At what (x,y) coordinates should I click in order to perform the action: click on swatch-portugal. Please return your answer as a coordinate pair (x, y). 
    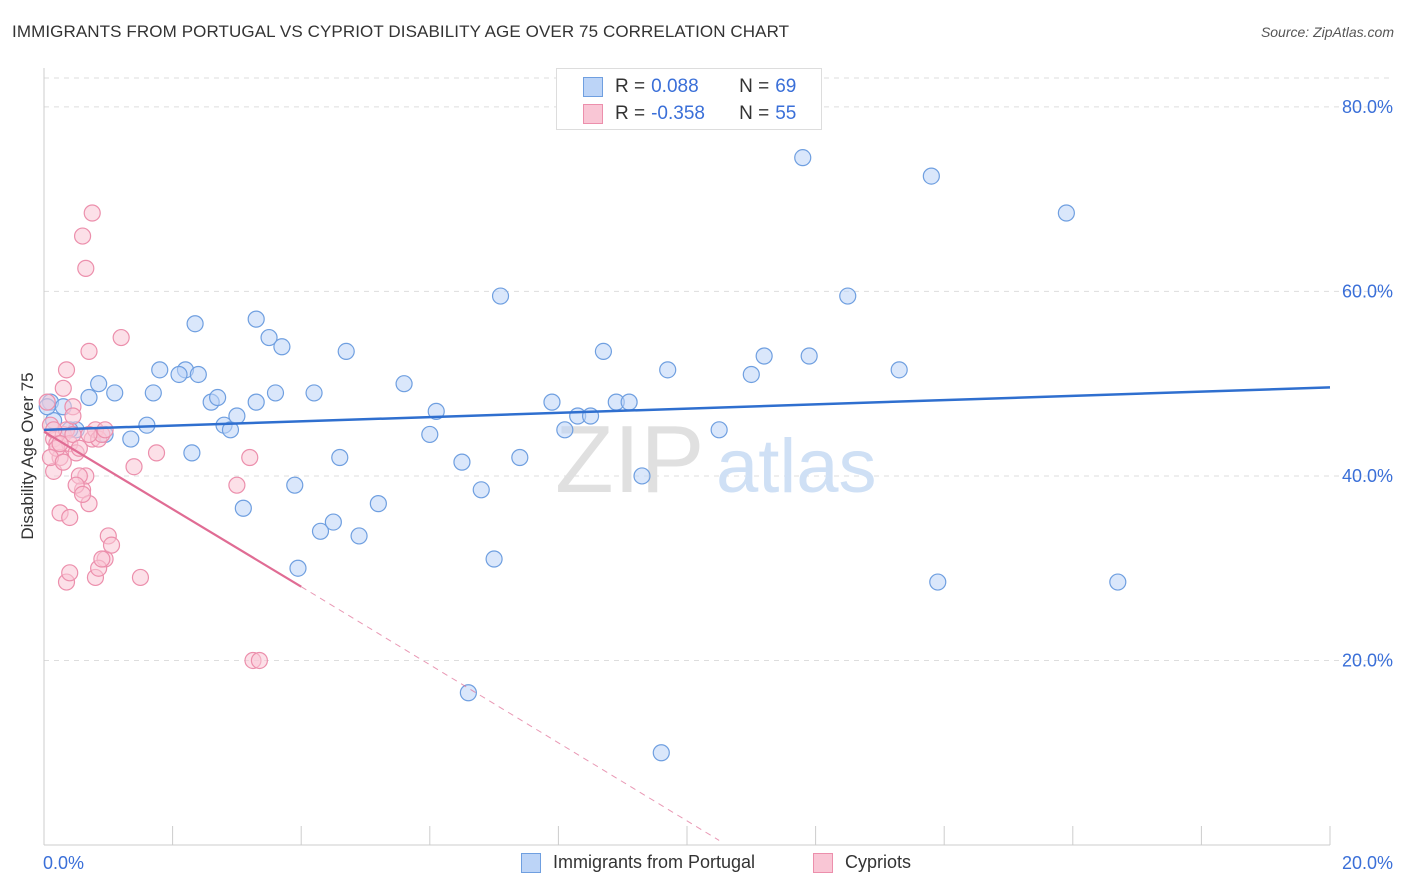
    Looking at the image, I should click on (593, 87).